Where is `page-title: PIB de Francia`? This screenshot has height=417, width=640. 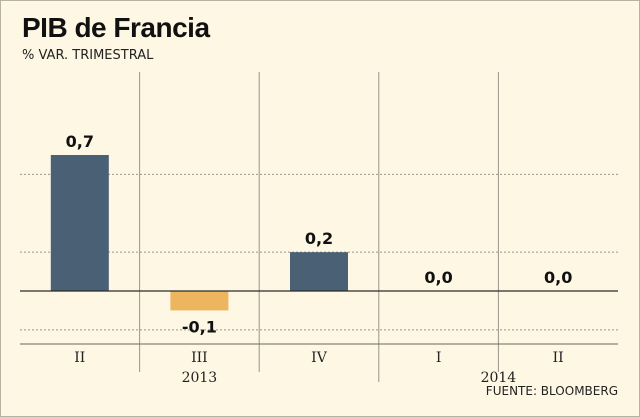
page-title: PIB de Francia is located at coordinates (116, 27).